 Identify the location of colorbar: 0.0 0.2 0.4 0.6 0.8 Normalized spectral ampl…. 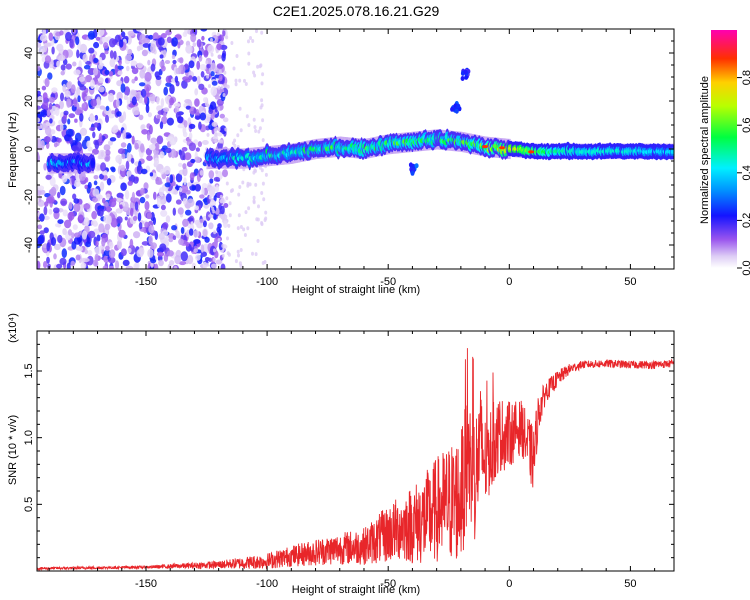
(724, 153).